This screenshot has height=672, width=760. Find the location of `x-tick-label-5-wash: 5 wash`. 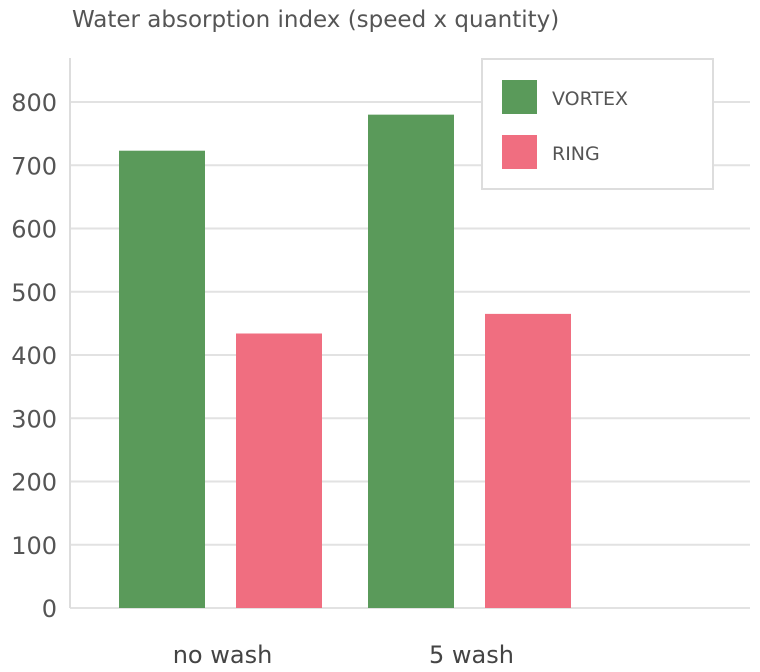

x-tick-label-5-wash: 5 wash is located at coordinates (471, 655).